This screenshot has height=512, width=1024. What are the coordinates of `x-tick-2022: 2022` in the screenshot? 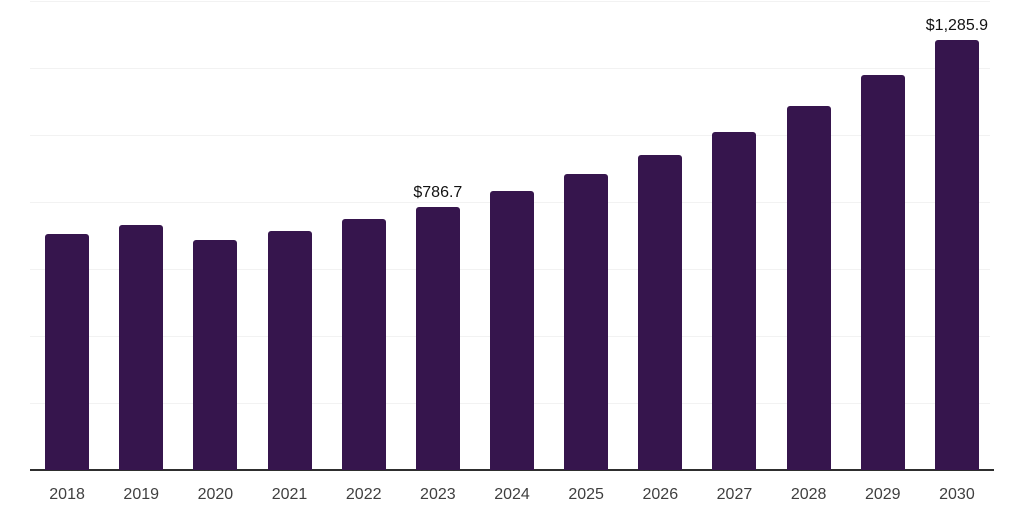 It's located at (363, 494).